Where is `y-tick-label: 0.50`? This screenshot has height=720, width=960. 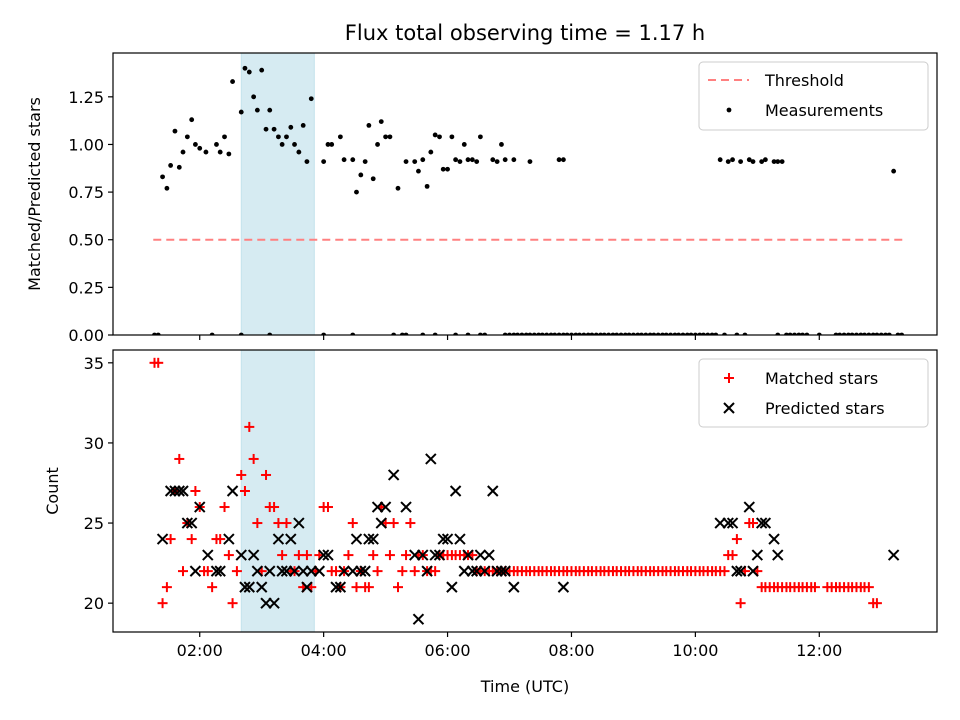 y-tick-label: 0.50 is located at coordinates (86, 240).